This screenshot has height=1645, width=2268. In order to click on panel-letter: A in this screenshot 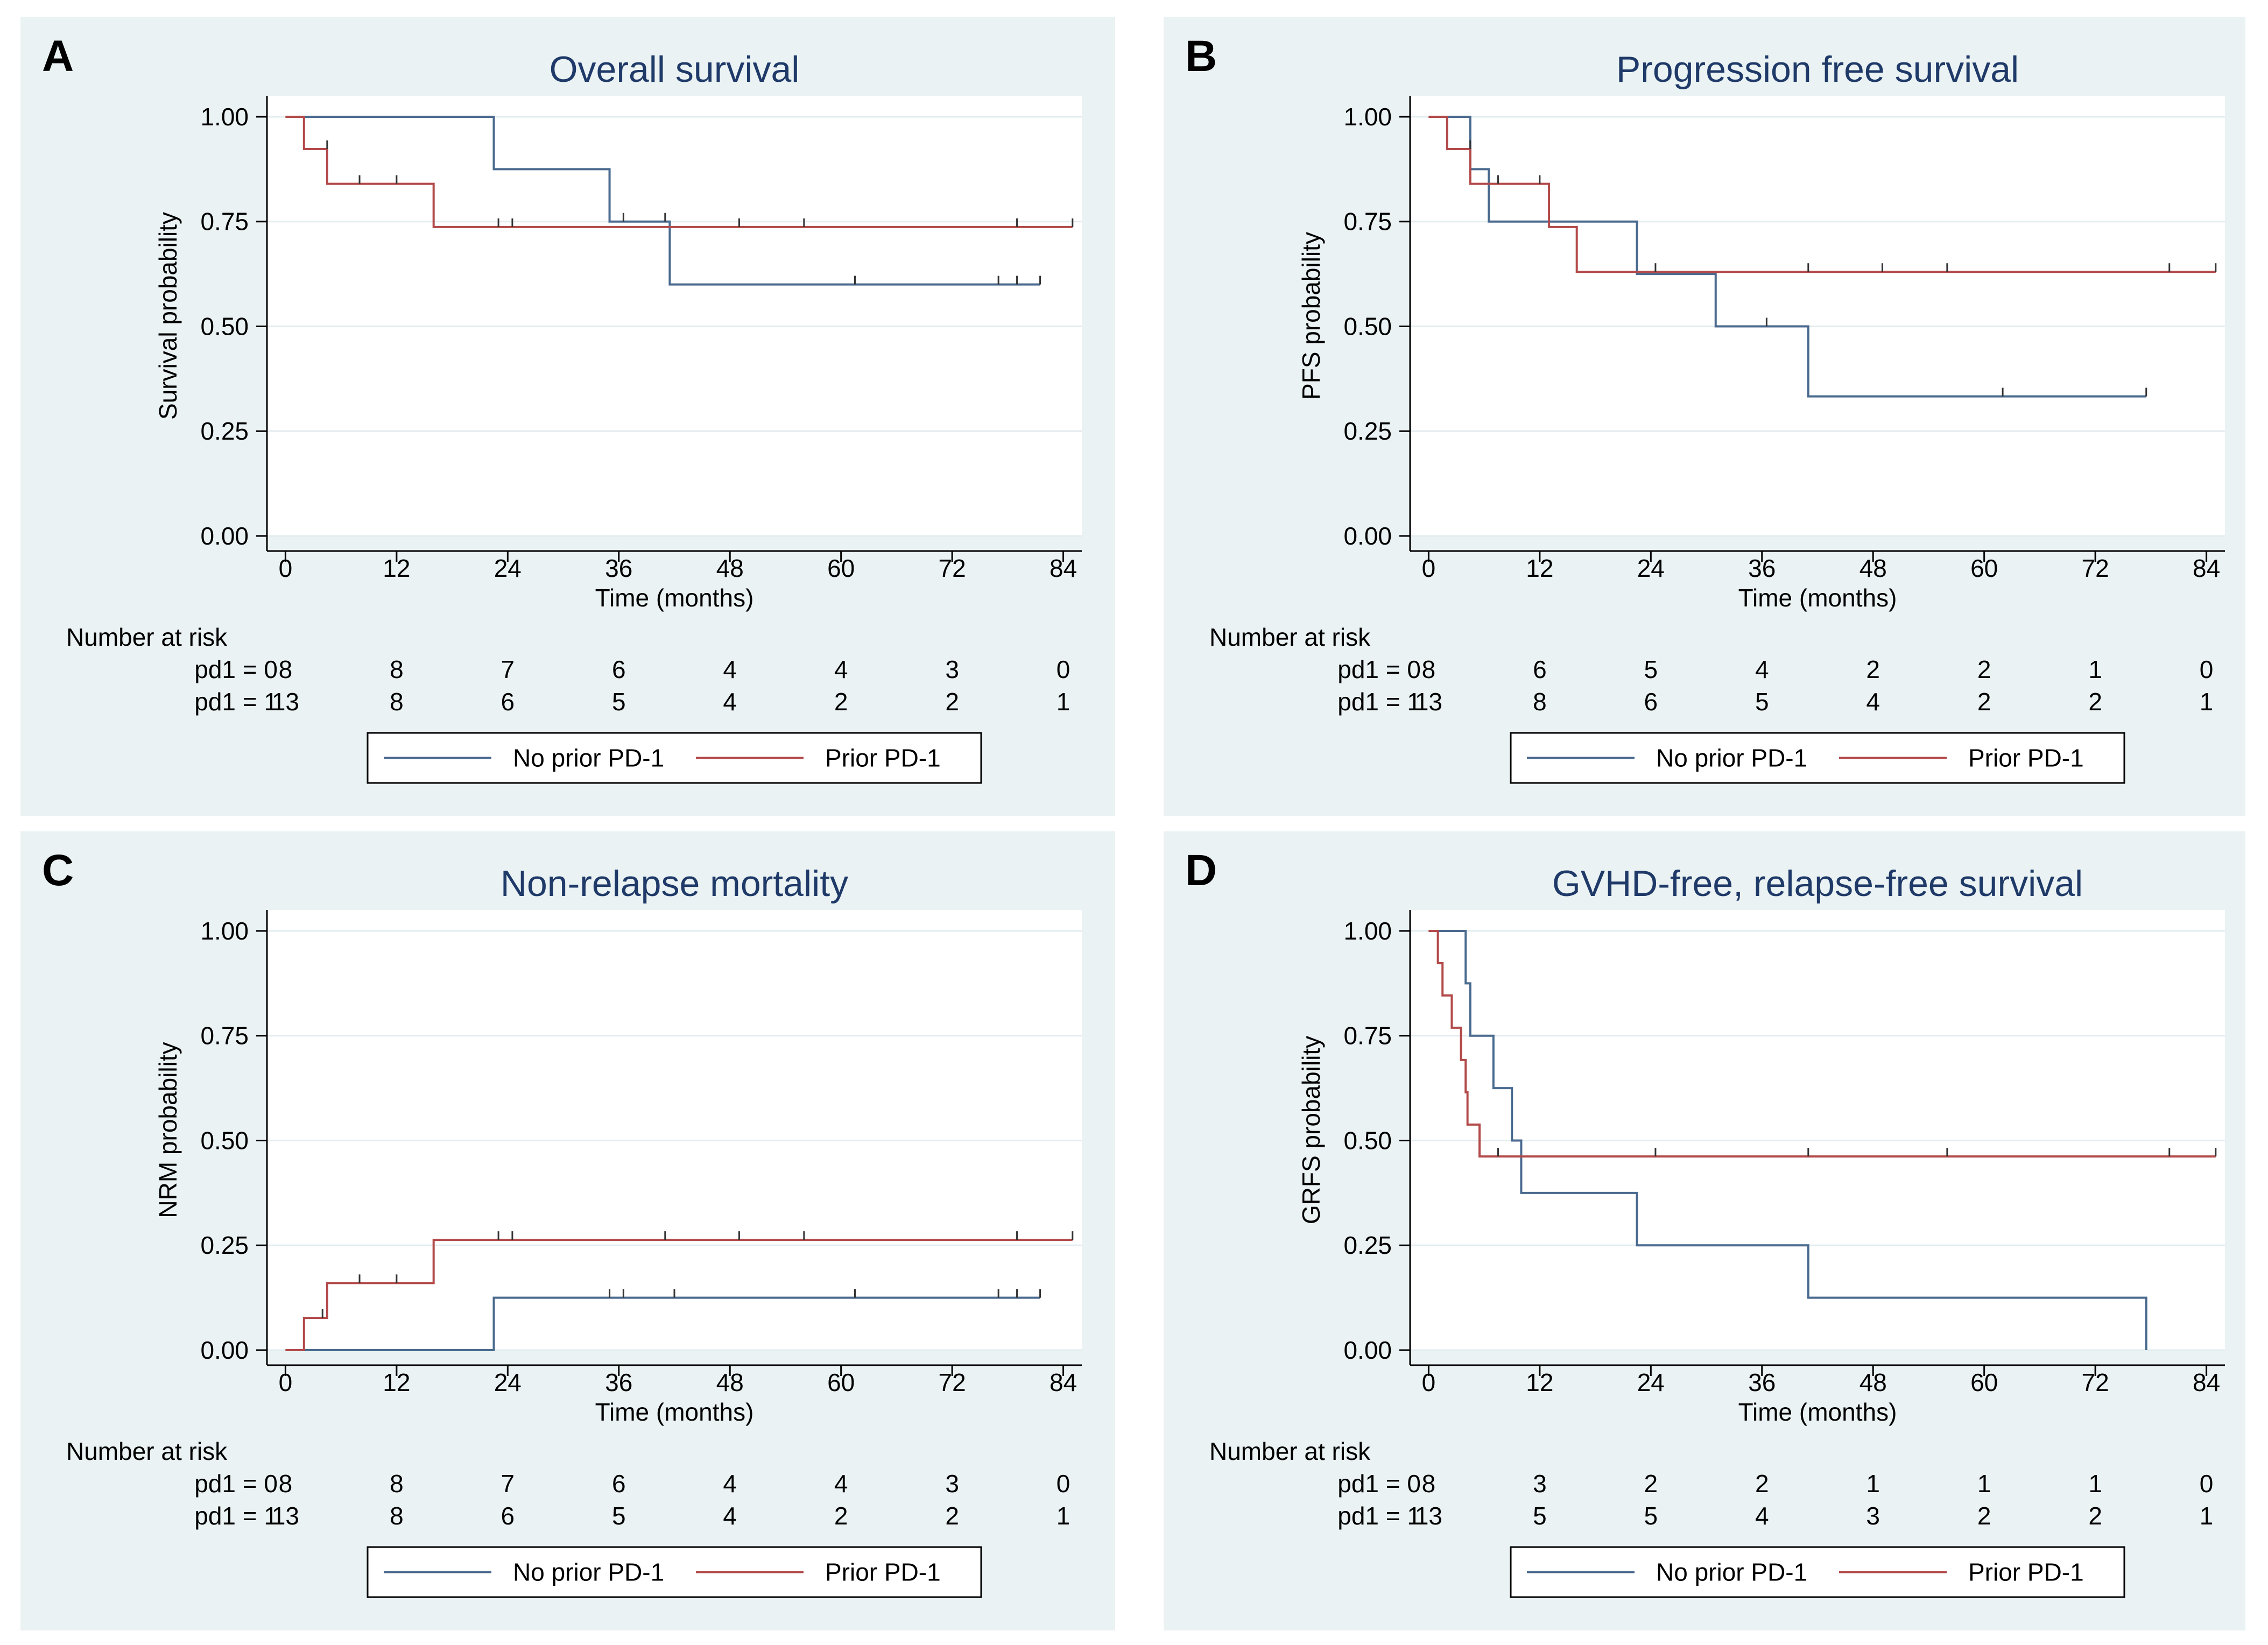, I will do `click(58, 56)`.